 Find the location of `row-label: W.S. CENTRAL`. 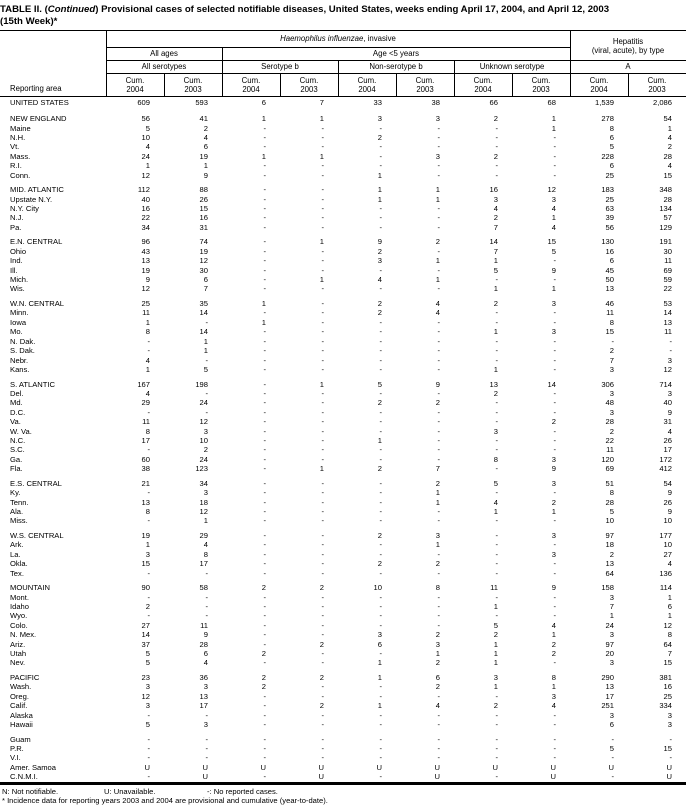

row-label: W.S. CENTRAL is located at coordinates (37, 535).